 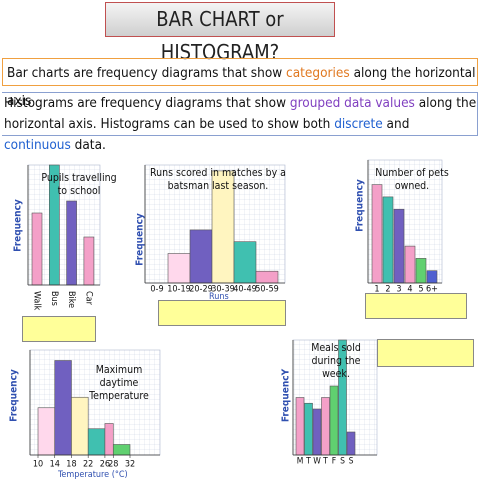 What do you see at coordinates (130, 465) in the screenshot?
I see `x-tick-label: 32` at bounding box center [130, 465].